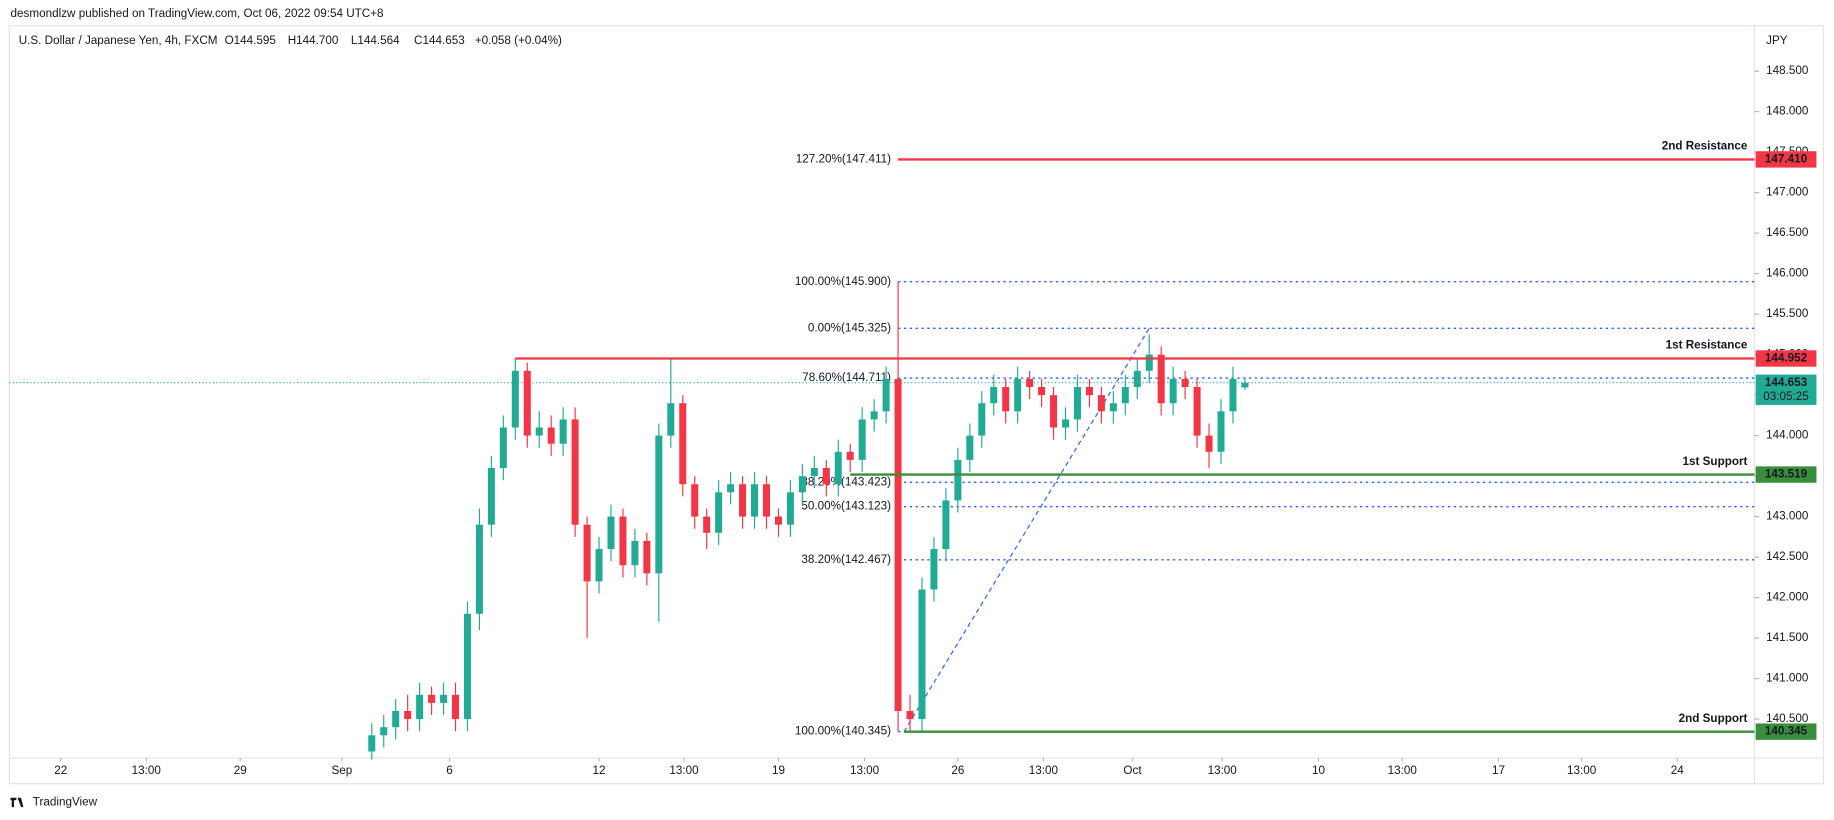 This screenshot has width=1834, height=820. I want to click on ohlc-label: L144.564, so click(375, 40).